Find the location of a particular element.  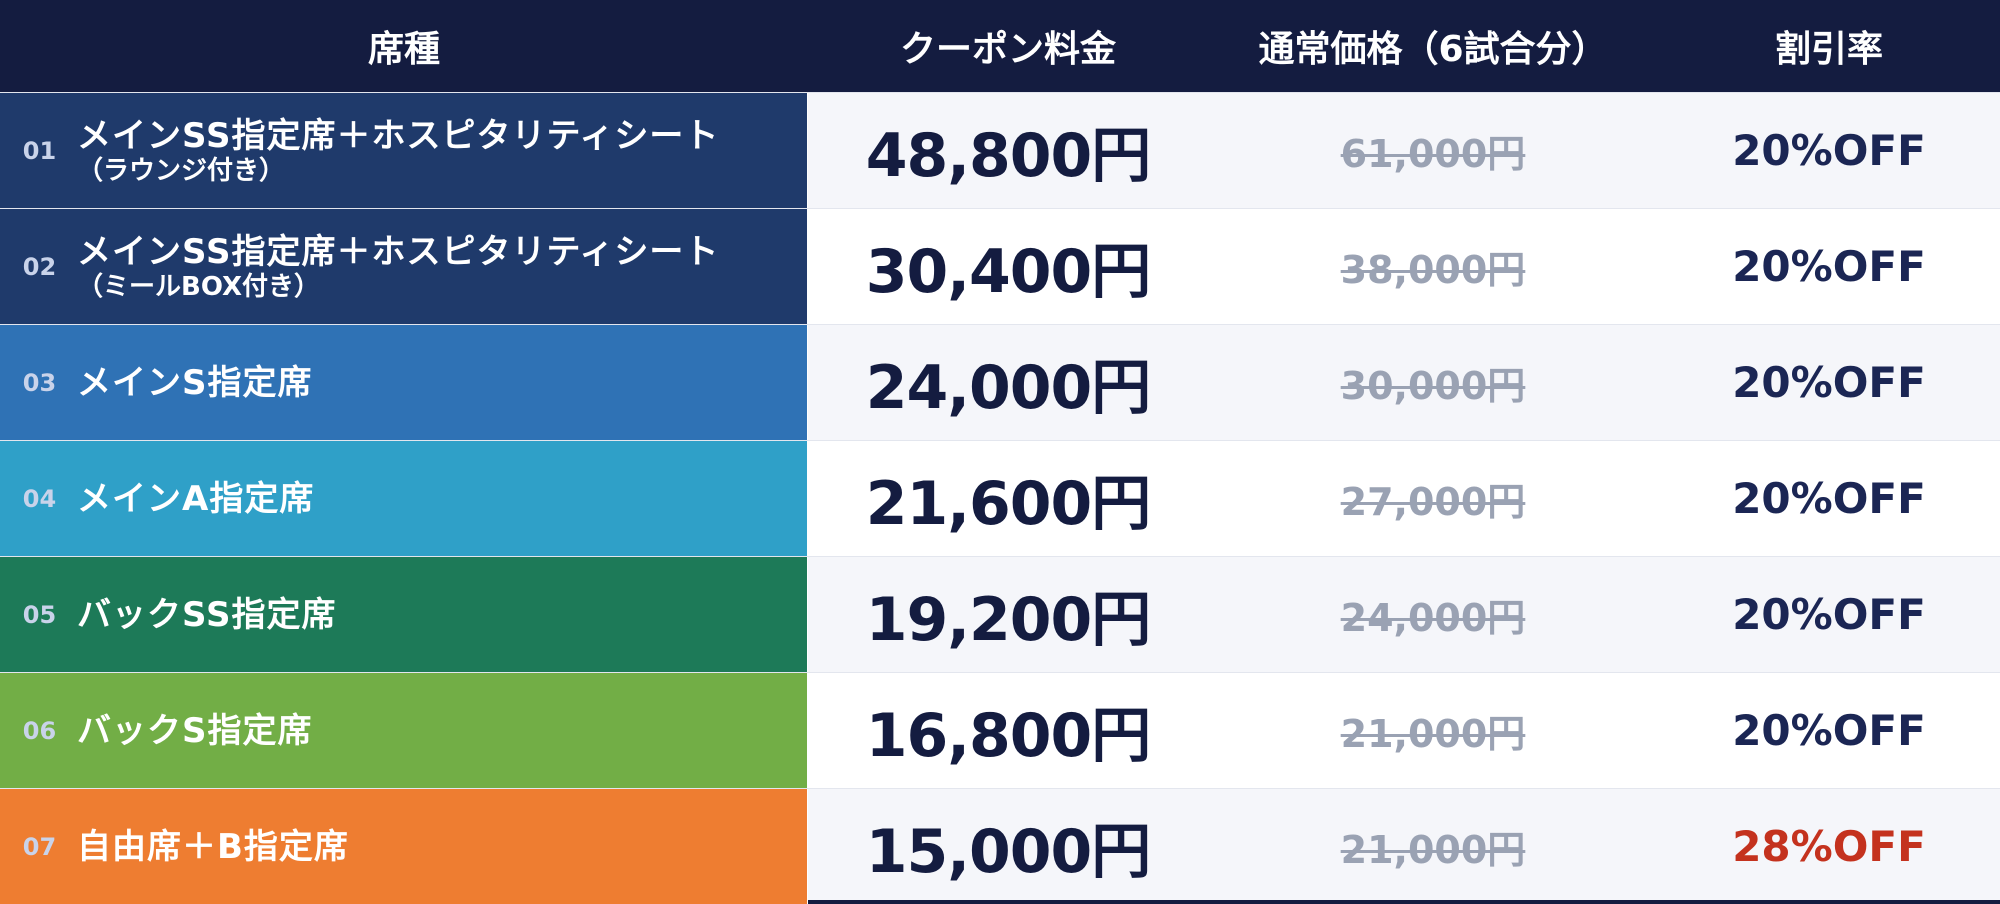

seat-cell: 05 バックSS指定席 is located at coordinates (404, 614).